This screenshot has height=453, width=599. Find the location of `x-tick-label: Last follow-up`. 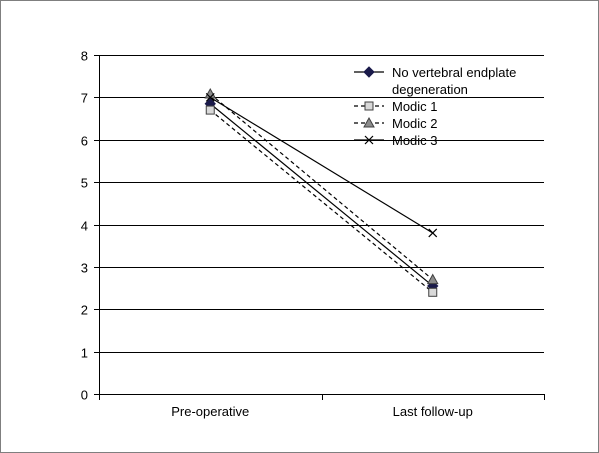

x-tick-label: Last follow-up is located at coordinates (433, 411).